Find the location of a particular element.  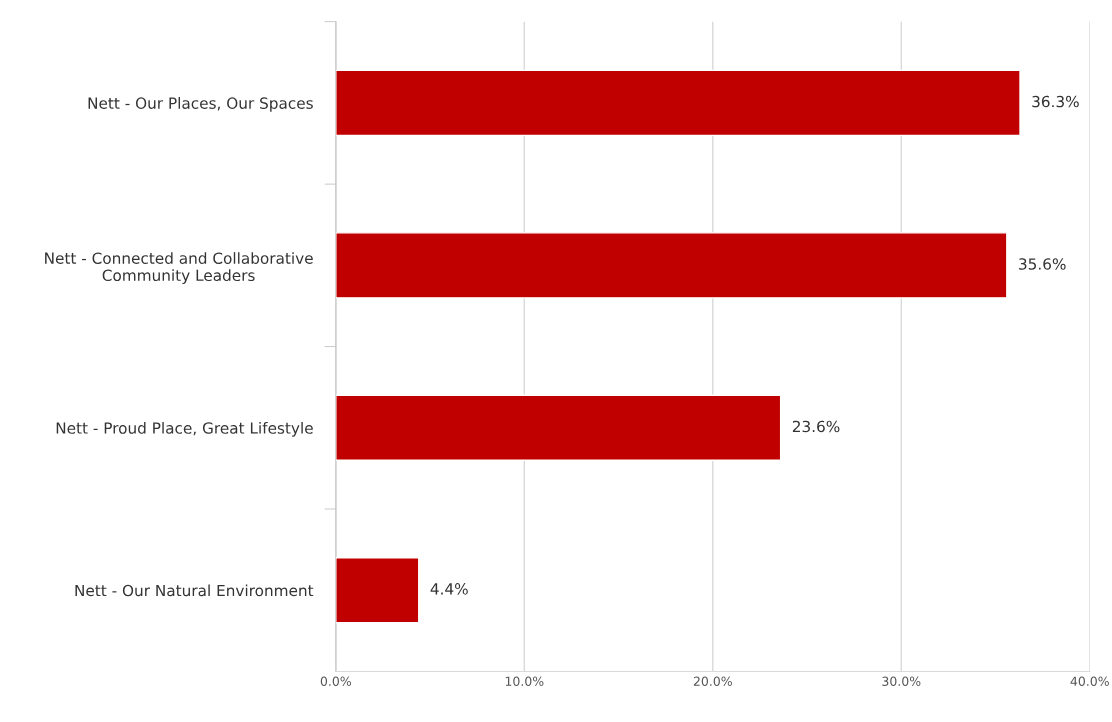

y-tick-label: Nett - Connected and Collaborative Community Leaders is located at coordinates (179, 268).